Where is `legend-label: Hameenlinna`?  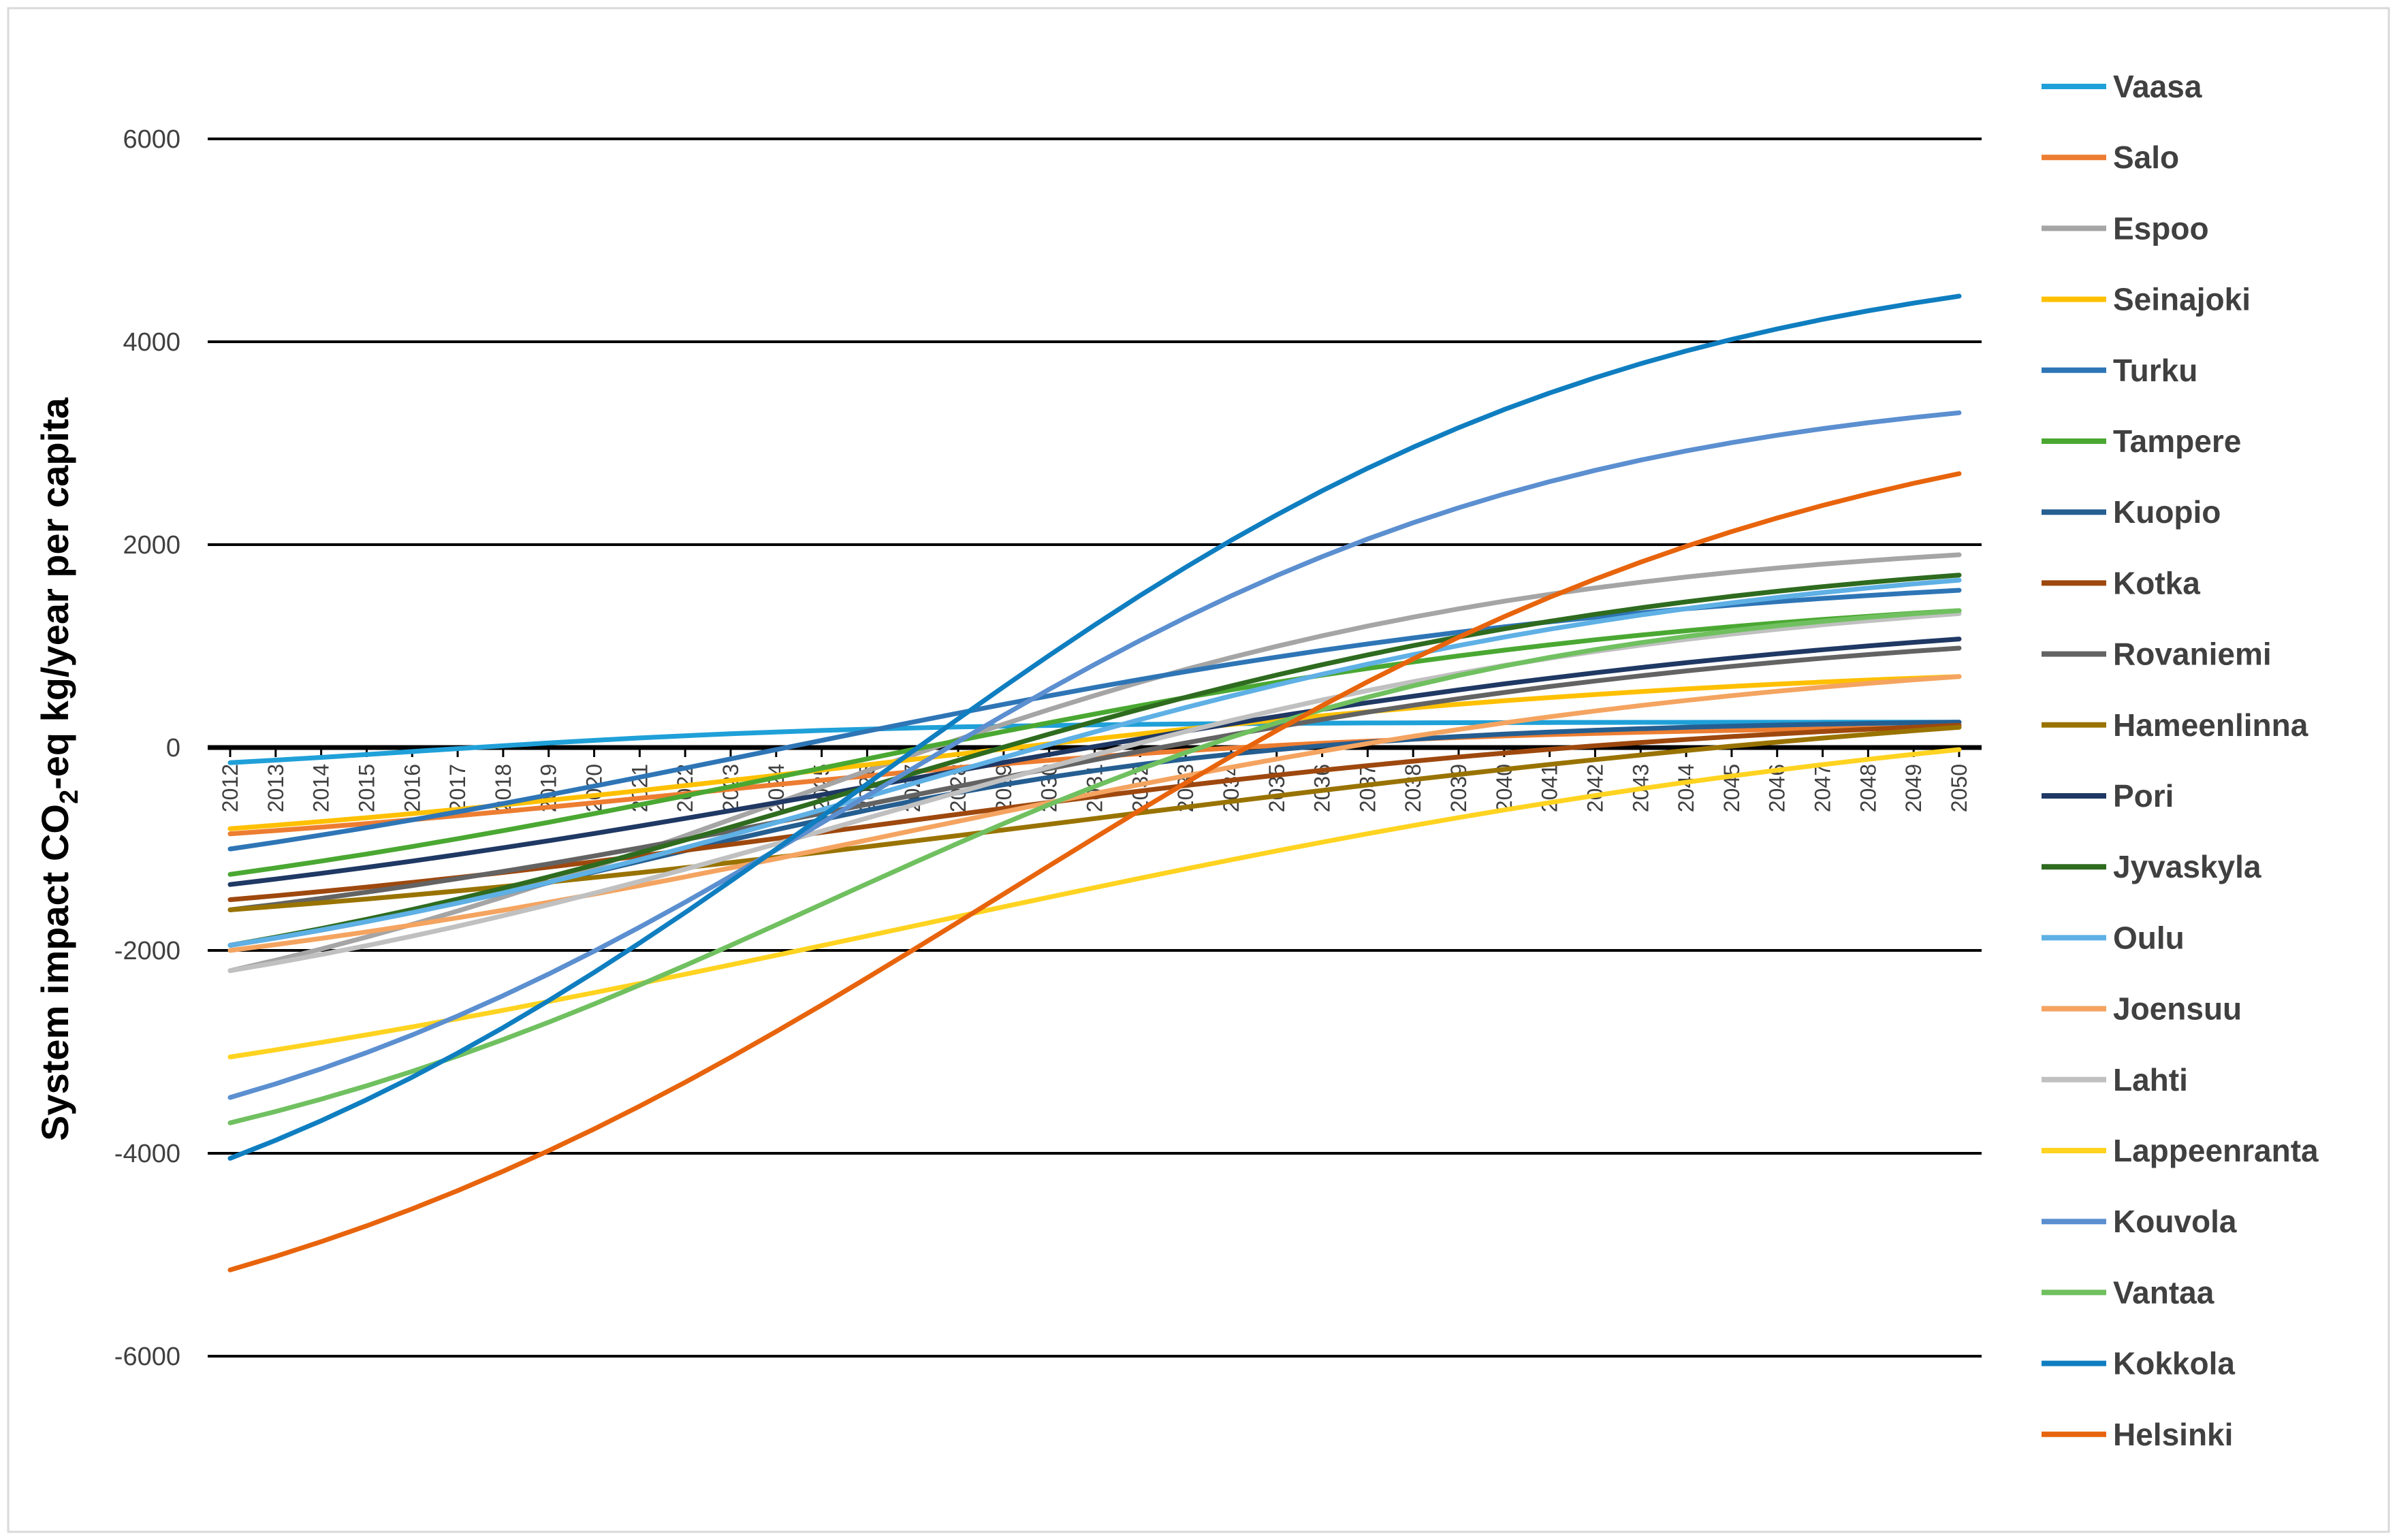
legend-label: Hameenlinna is located at coordinates (2210, 725).